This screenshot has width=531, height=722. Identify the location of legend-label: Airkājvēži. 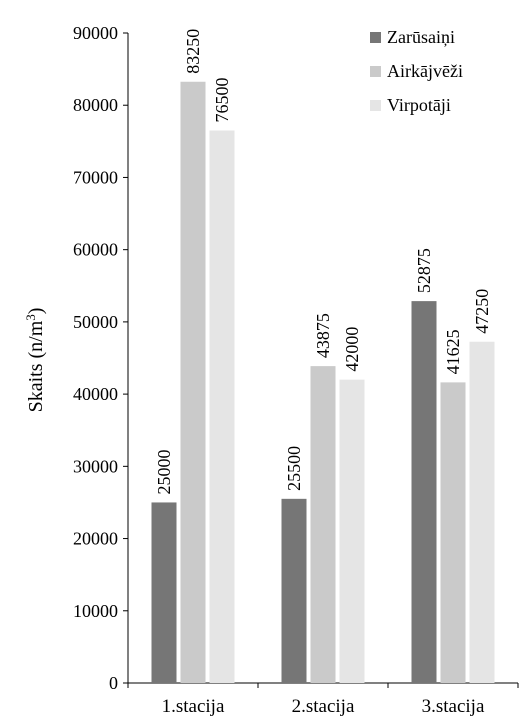
(425, 71).